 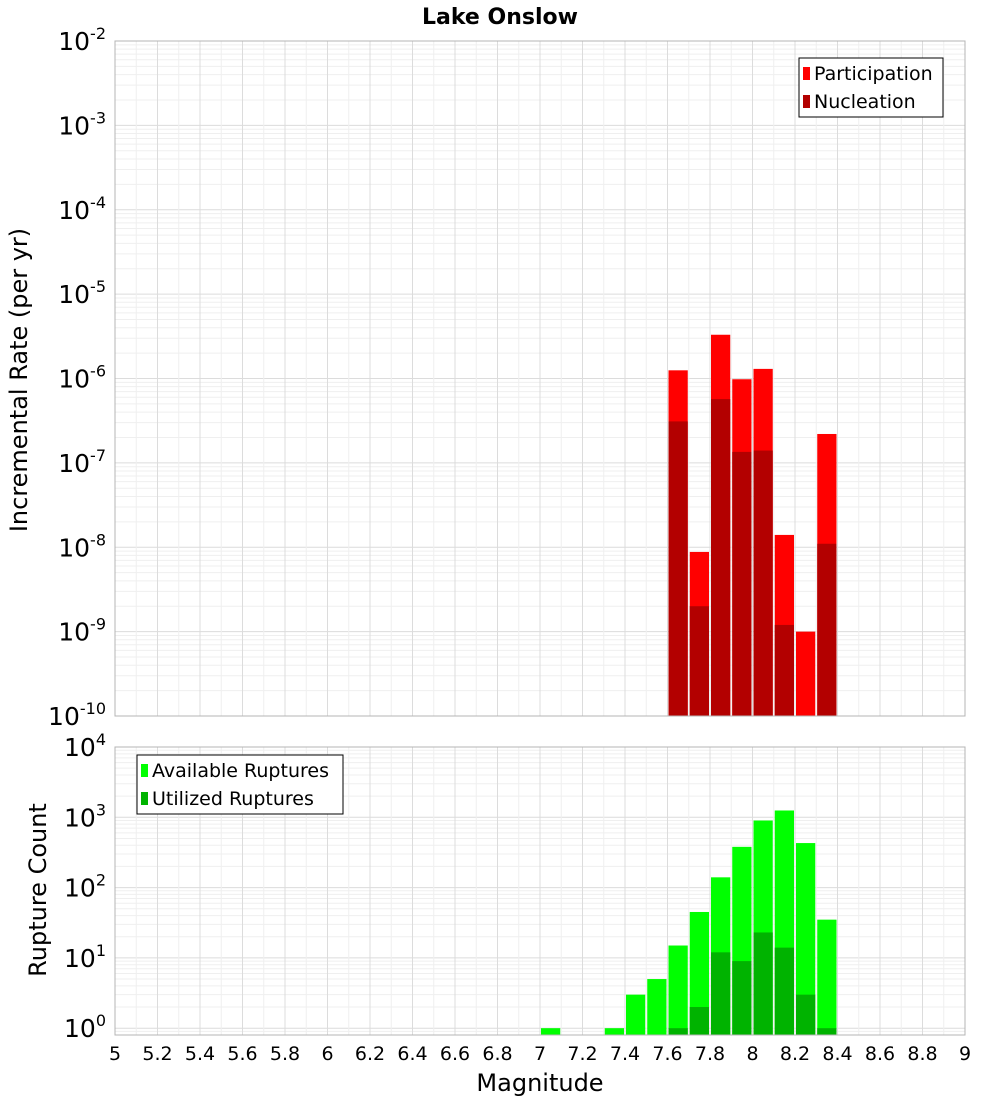 I want to click on x-tick-label: 6.4, so click(x=412, y=1054).